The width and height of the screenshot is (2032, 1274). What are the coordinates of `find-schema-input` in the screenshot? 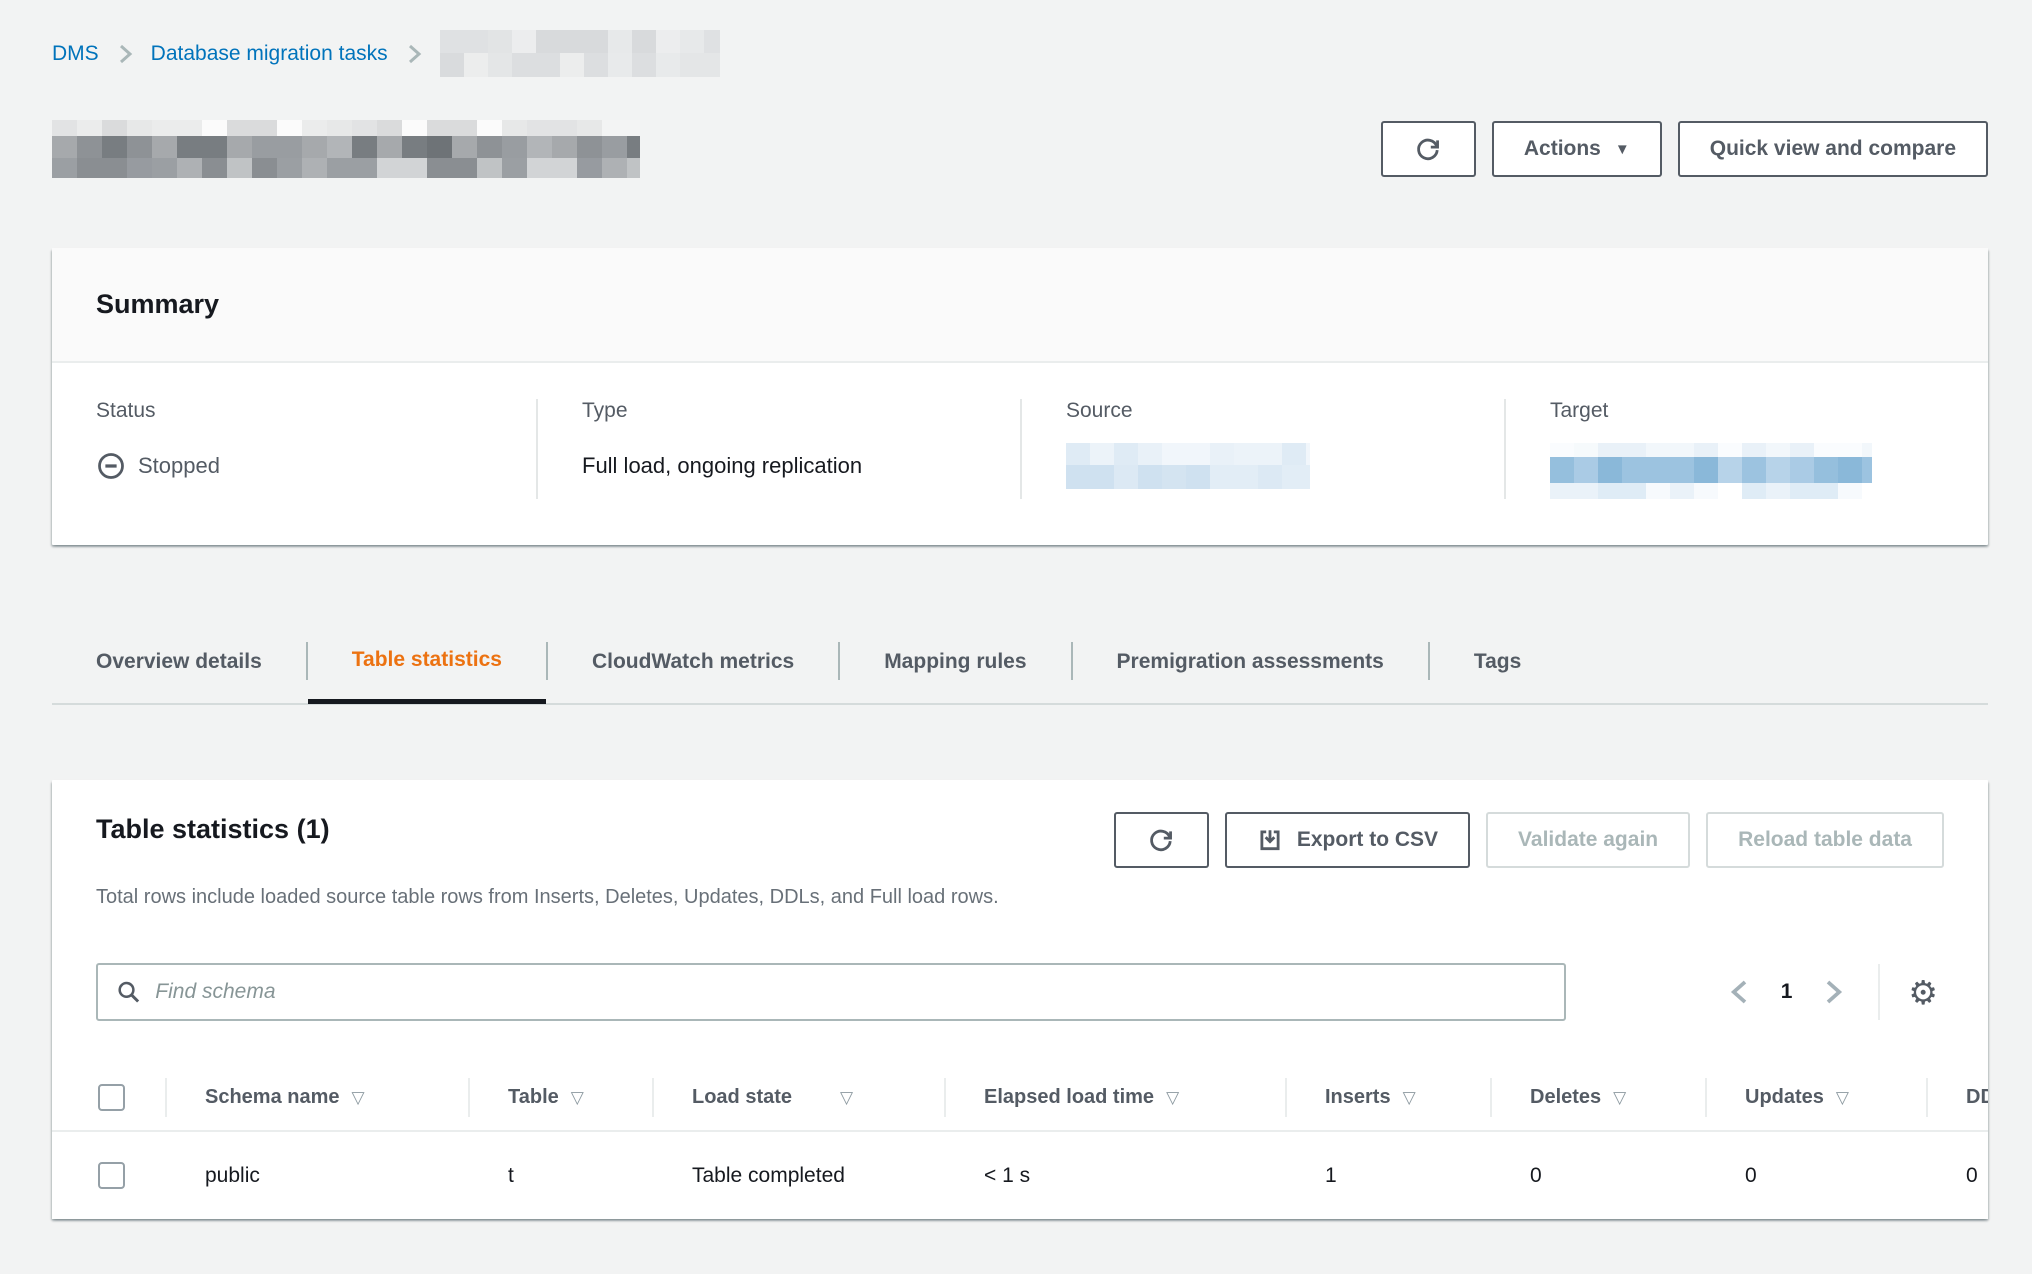 It's located at (850, 992).